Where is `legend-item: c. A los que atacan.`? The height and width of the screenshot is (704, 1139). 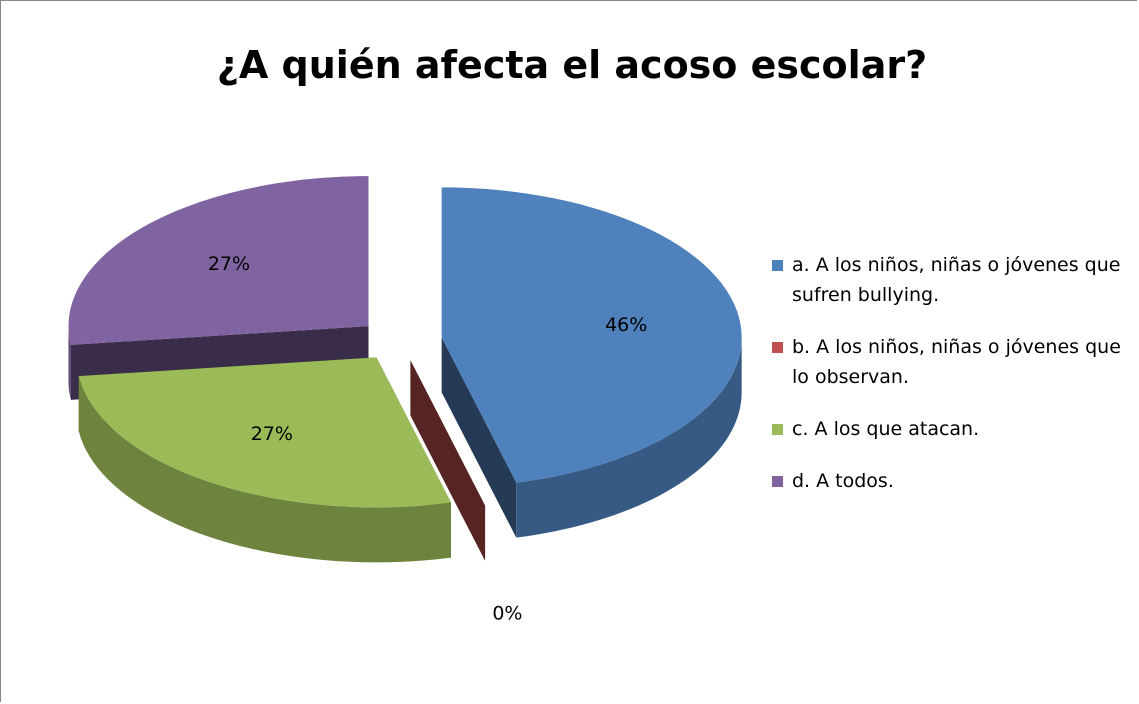
legend-item: c. A los que atacan. is located at coordinates (952, 429).